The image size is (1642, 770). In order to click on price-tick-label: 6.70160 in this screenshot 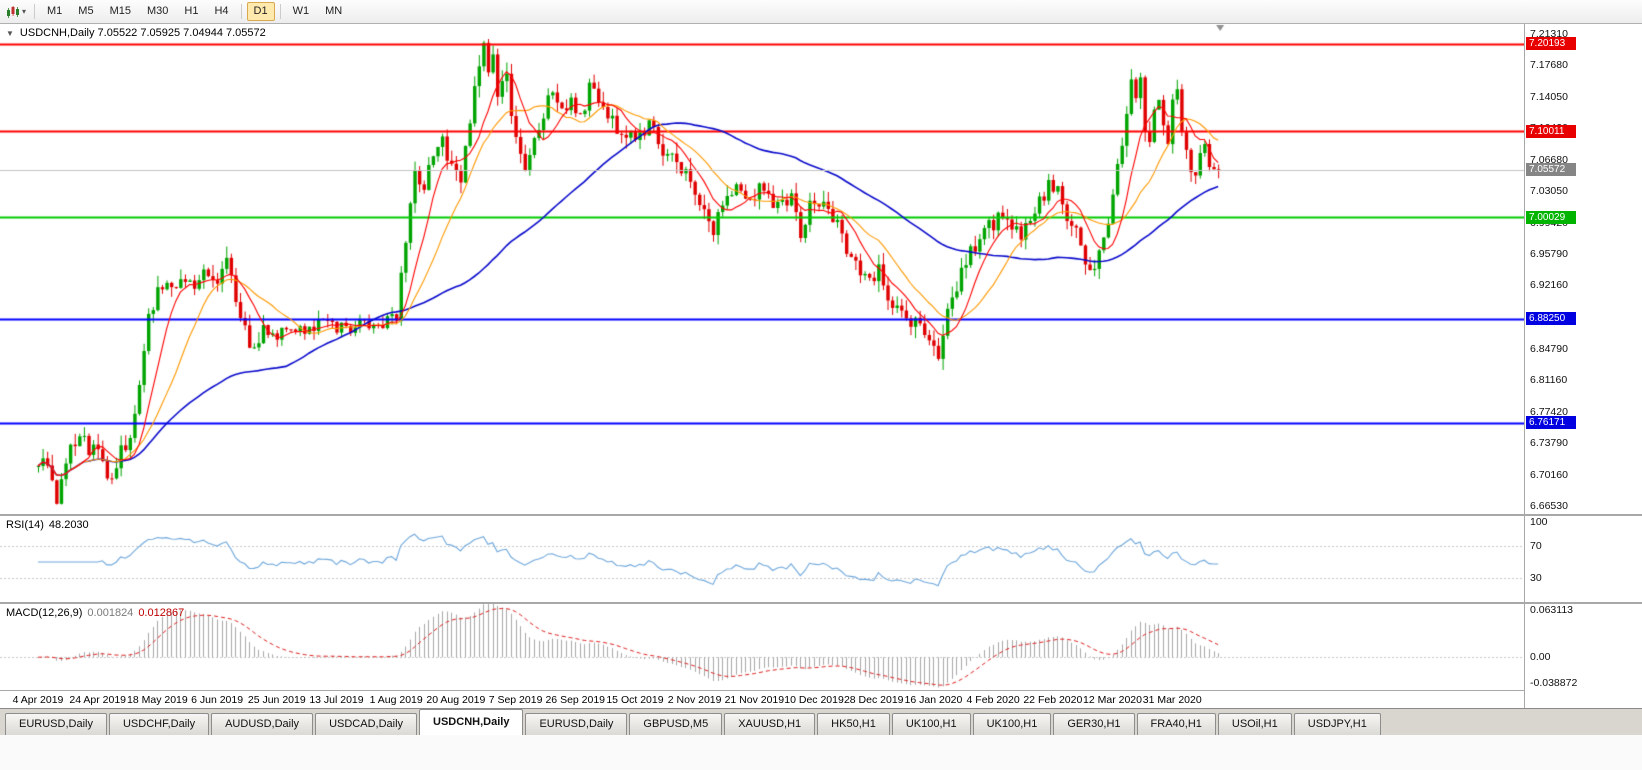, I will do `click(1549, 474)`.